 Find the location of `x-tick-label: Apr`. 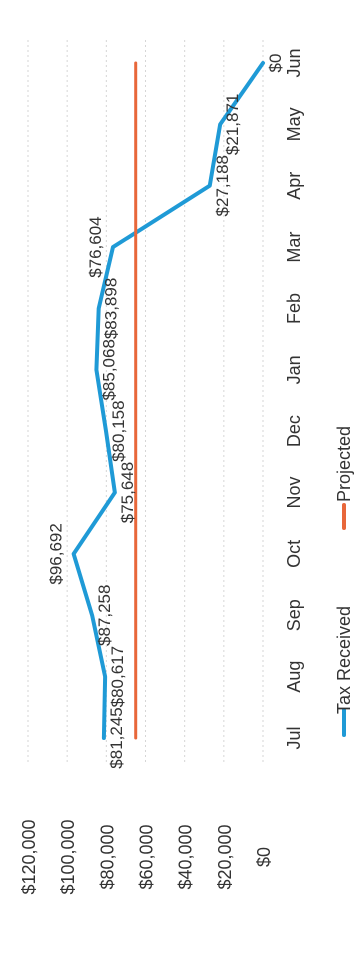

x-tick-label: Apr is located at coordinates (294, 186).